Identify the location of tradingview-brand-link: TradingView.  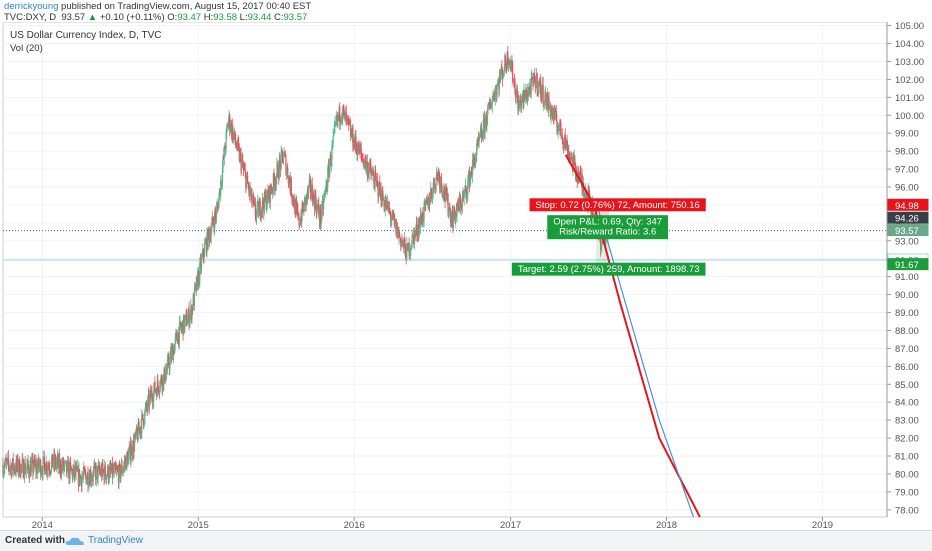
(116, 540).